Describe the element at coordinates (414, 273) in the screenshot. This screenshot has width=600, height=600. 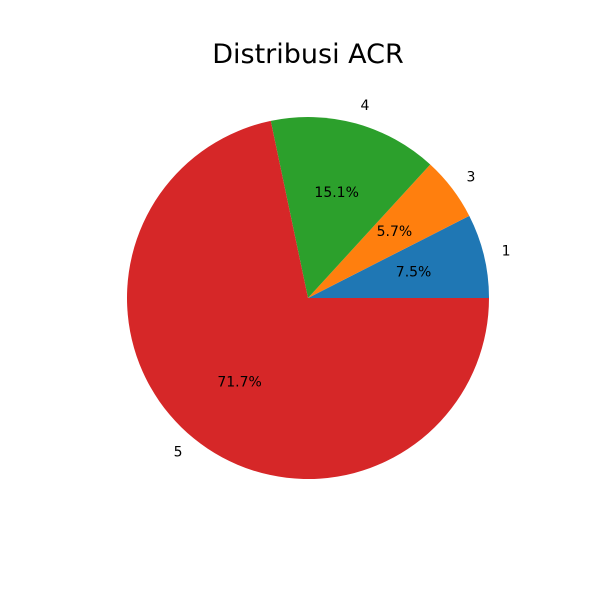
I see `slice-percent-1: 7.5%` at that location.